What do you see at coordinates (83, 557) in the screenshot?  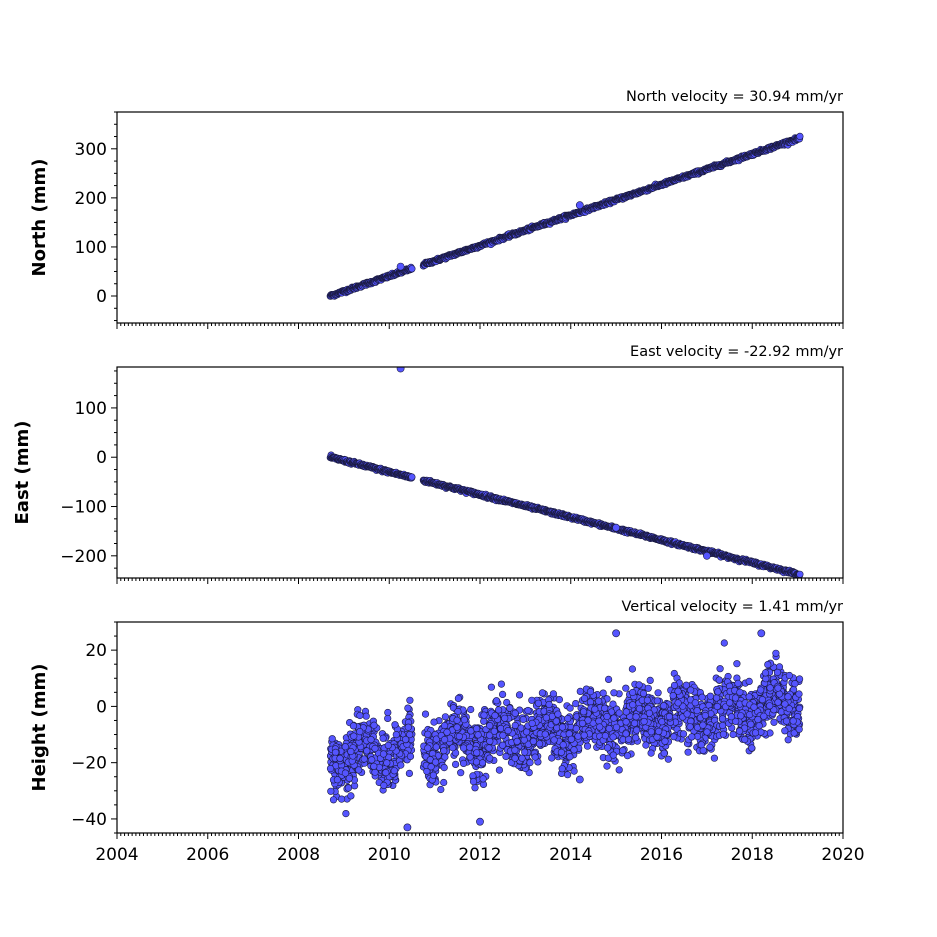 I see `east-ytick-label: −200` at bounding box center [83, 557].